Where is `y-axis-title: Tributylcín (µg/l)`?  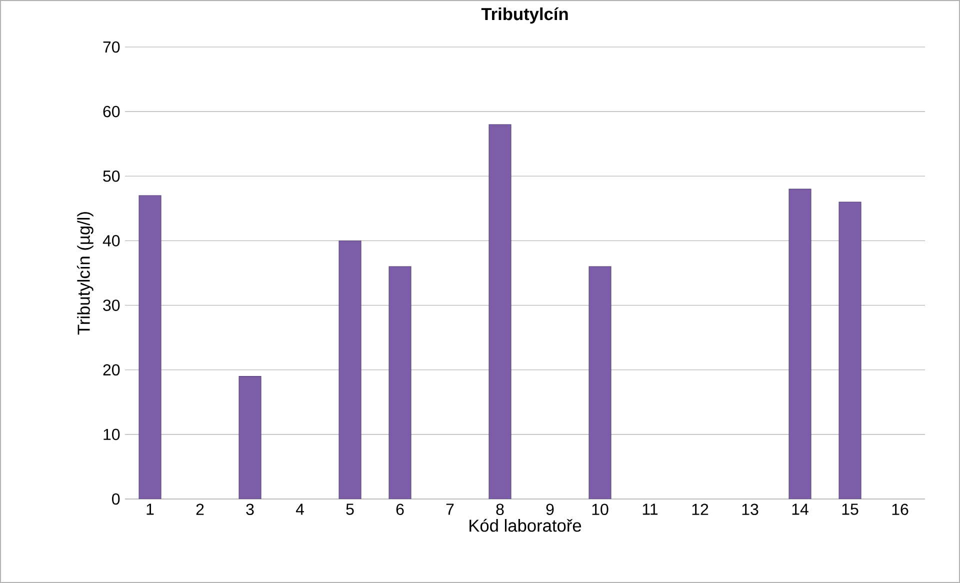
y-axis-title: Tributylcín (µg/l) is located at coordinates (85, 273).